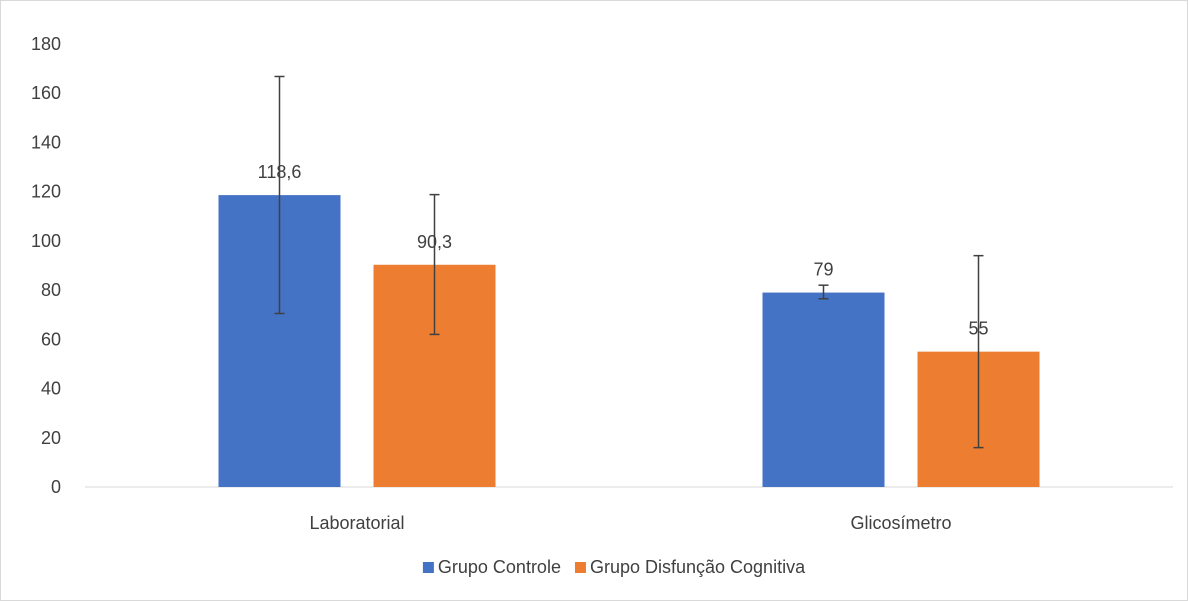  What do you see at coordinates (698, 567) in the screenshot?
I see `legend-label-1: Grupo Disfunção Cognitiva` at bounding box center [698, 567].